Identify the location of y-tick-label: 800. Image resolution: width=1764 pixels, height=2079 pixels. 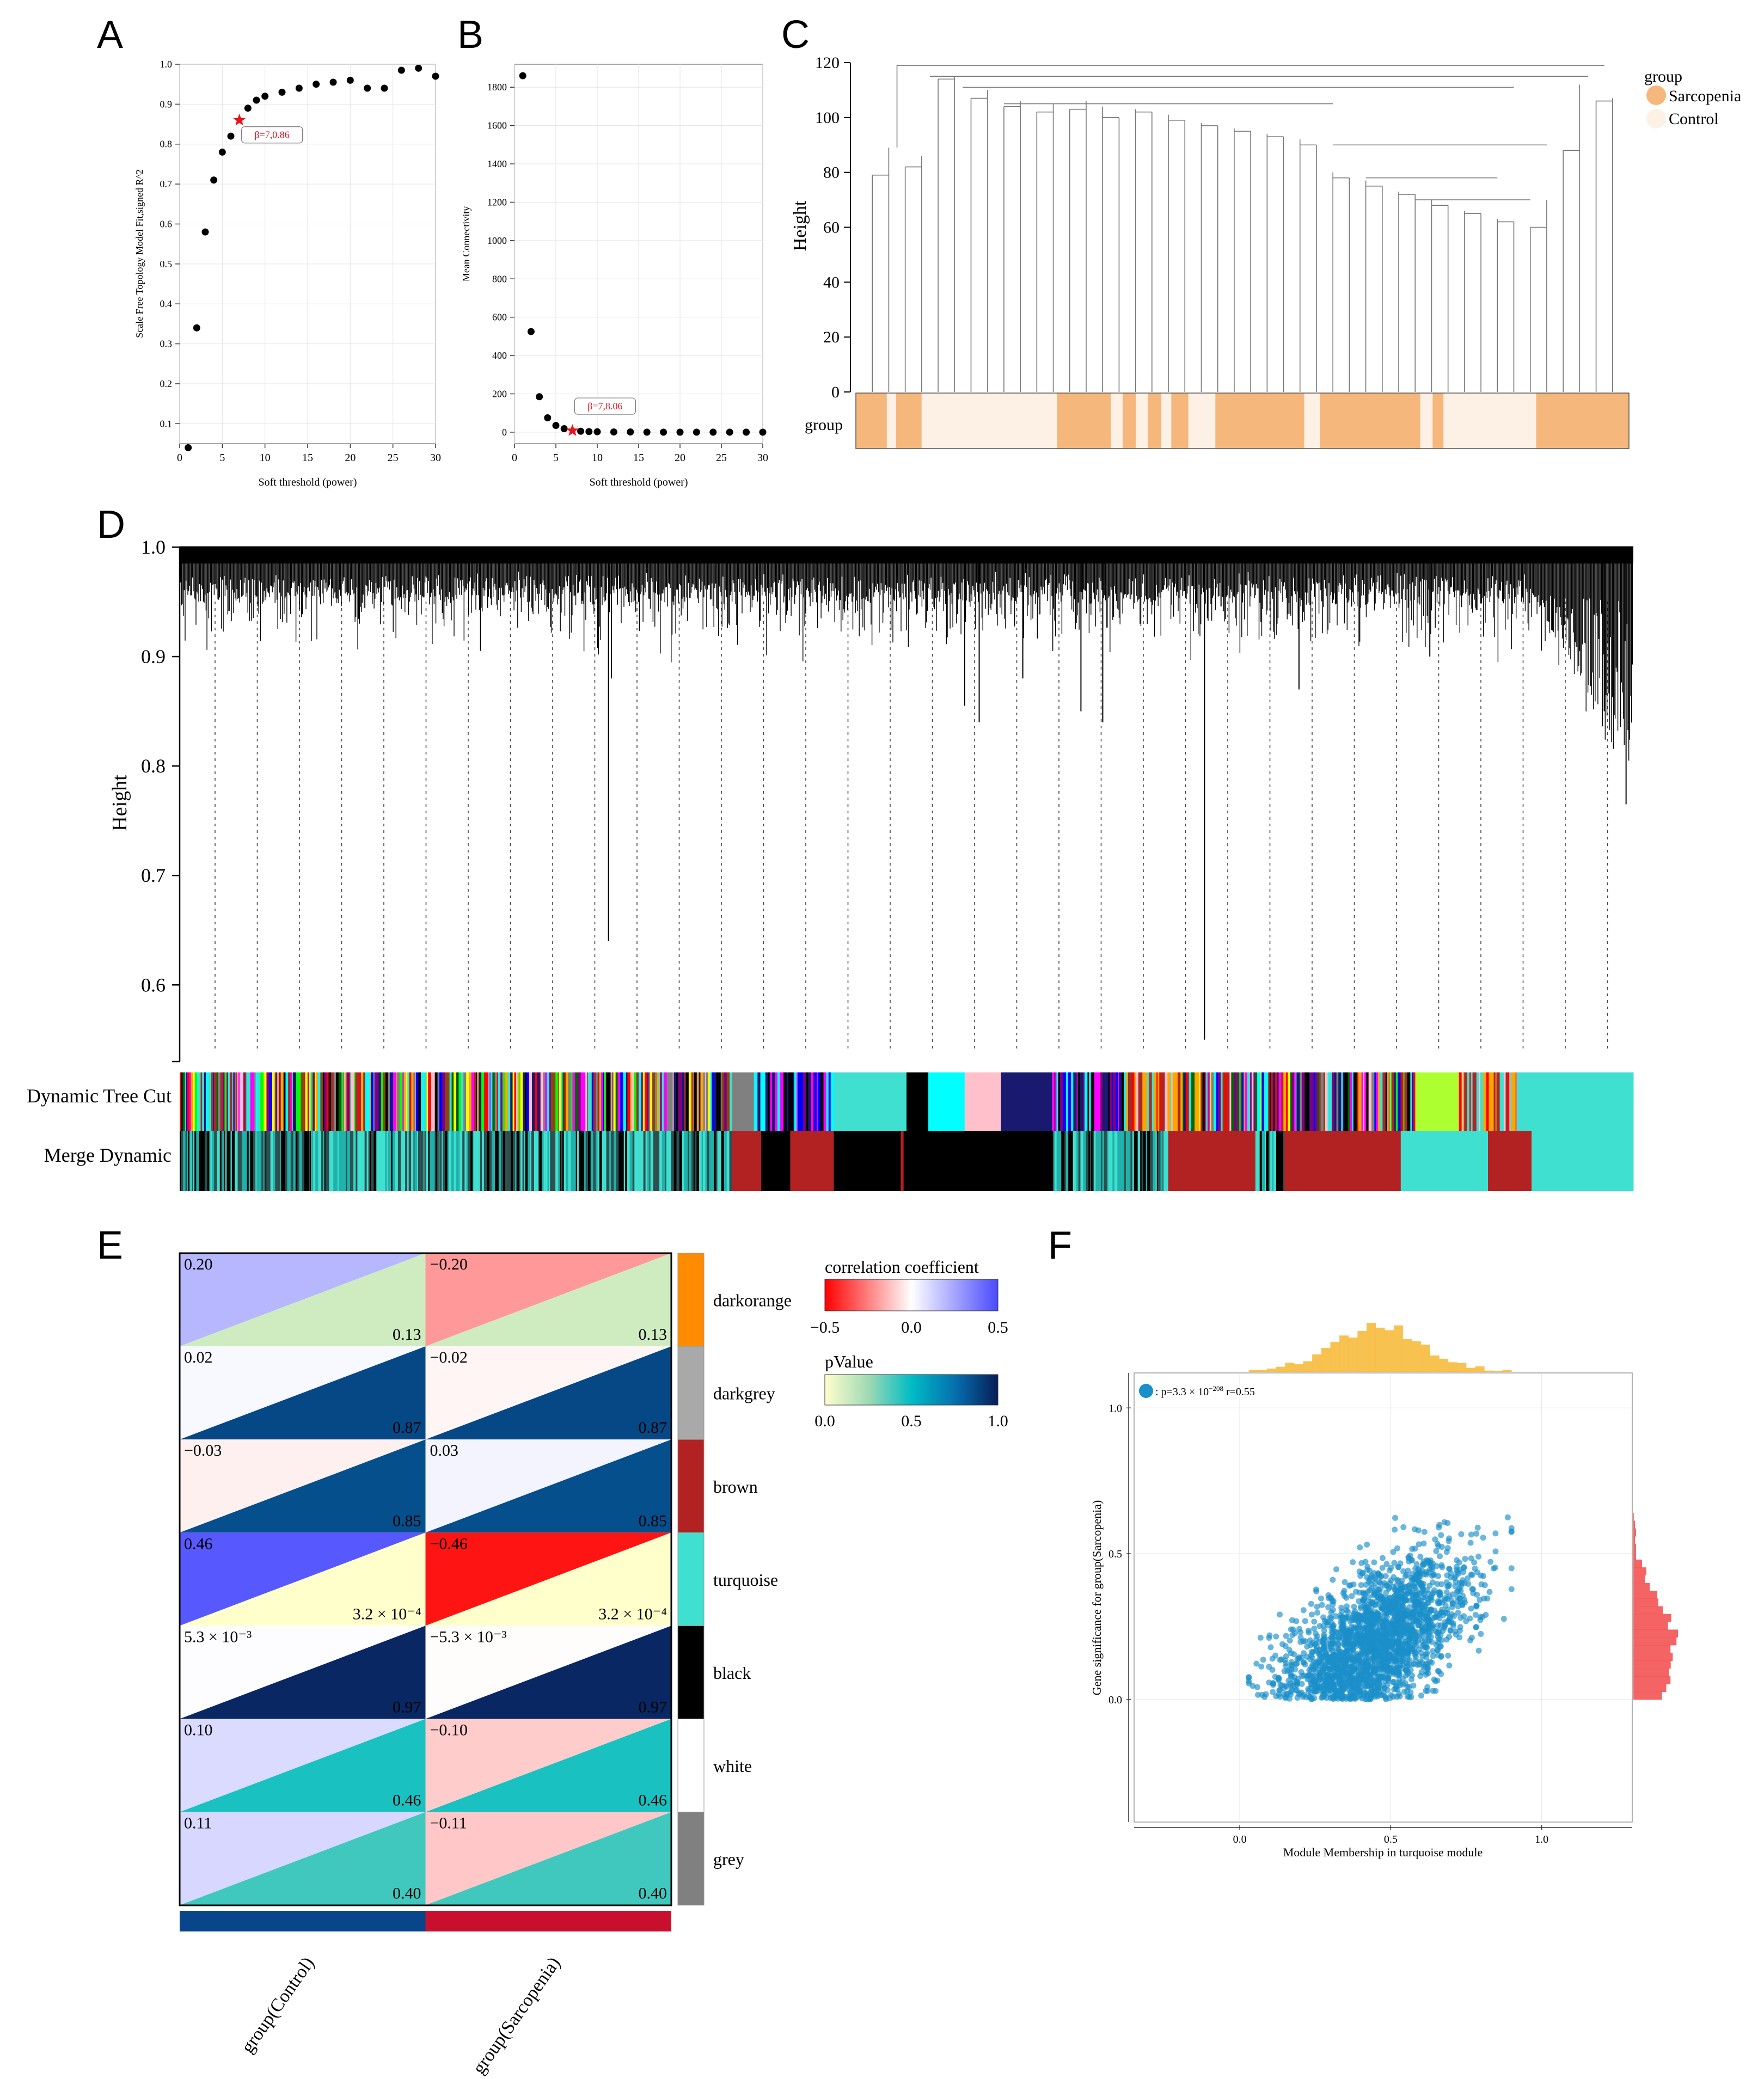
(499, 278).